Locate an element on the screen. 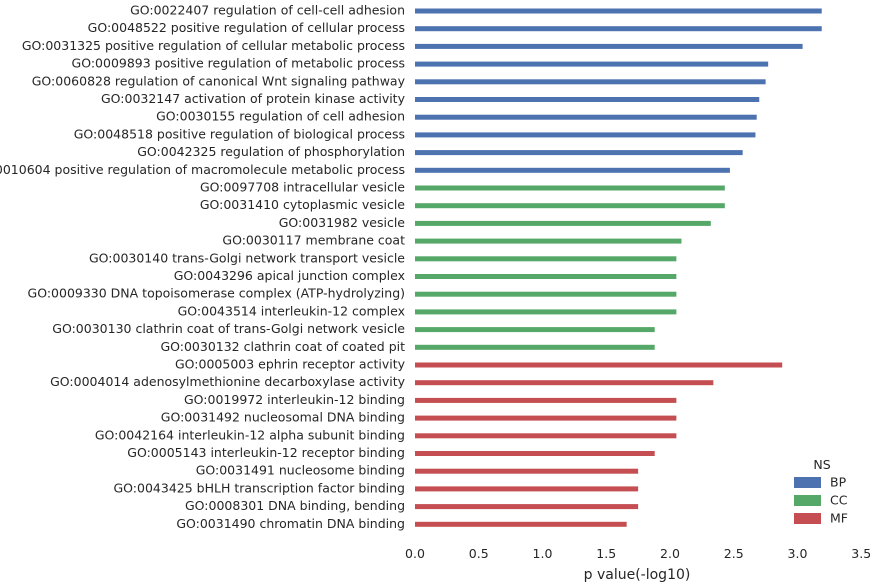  legend-swatch-cc is located at coordinates (807, 500).